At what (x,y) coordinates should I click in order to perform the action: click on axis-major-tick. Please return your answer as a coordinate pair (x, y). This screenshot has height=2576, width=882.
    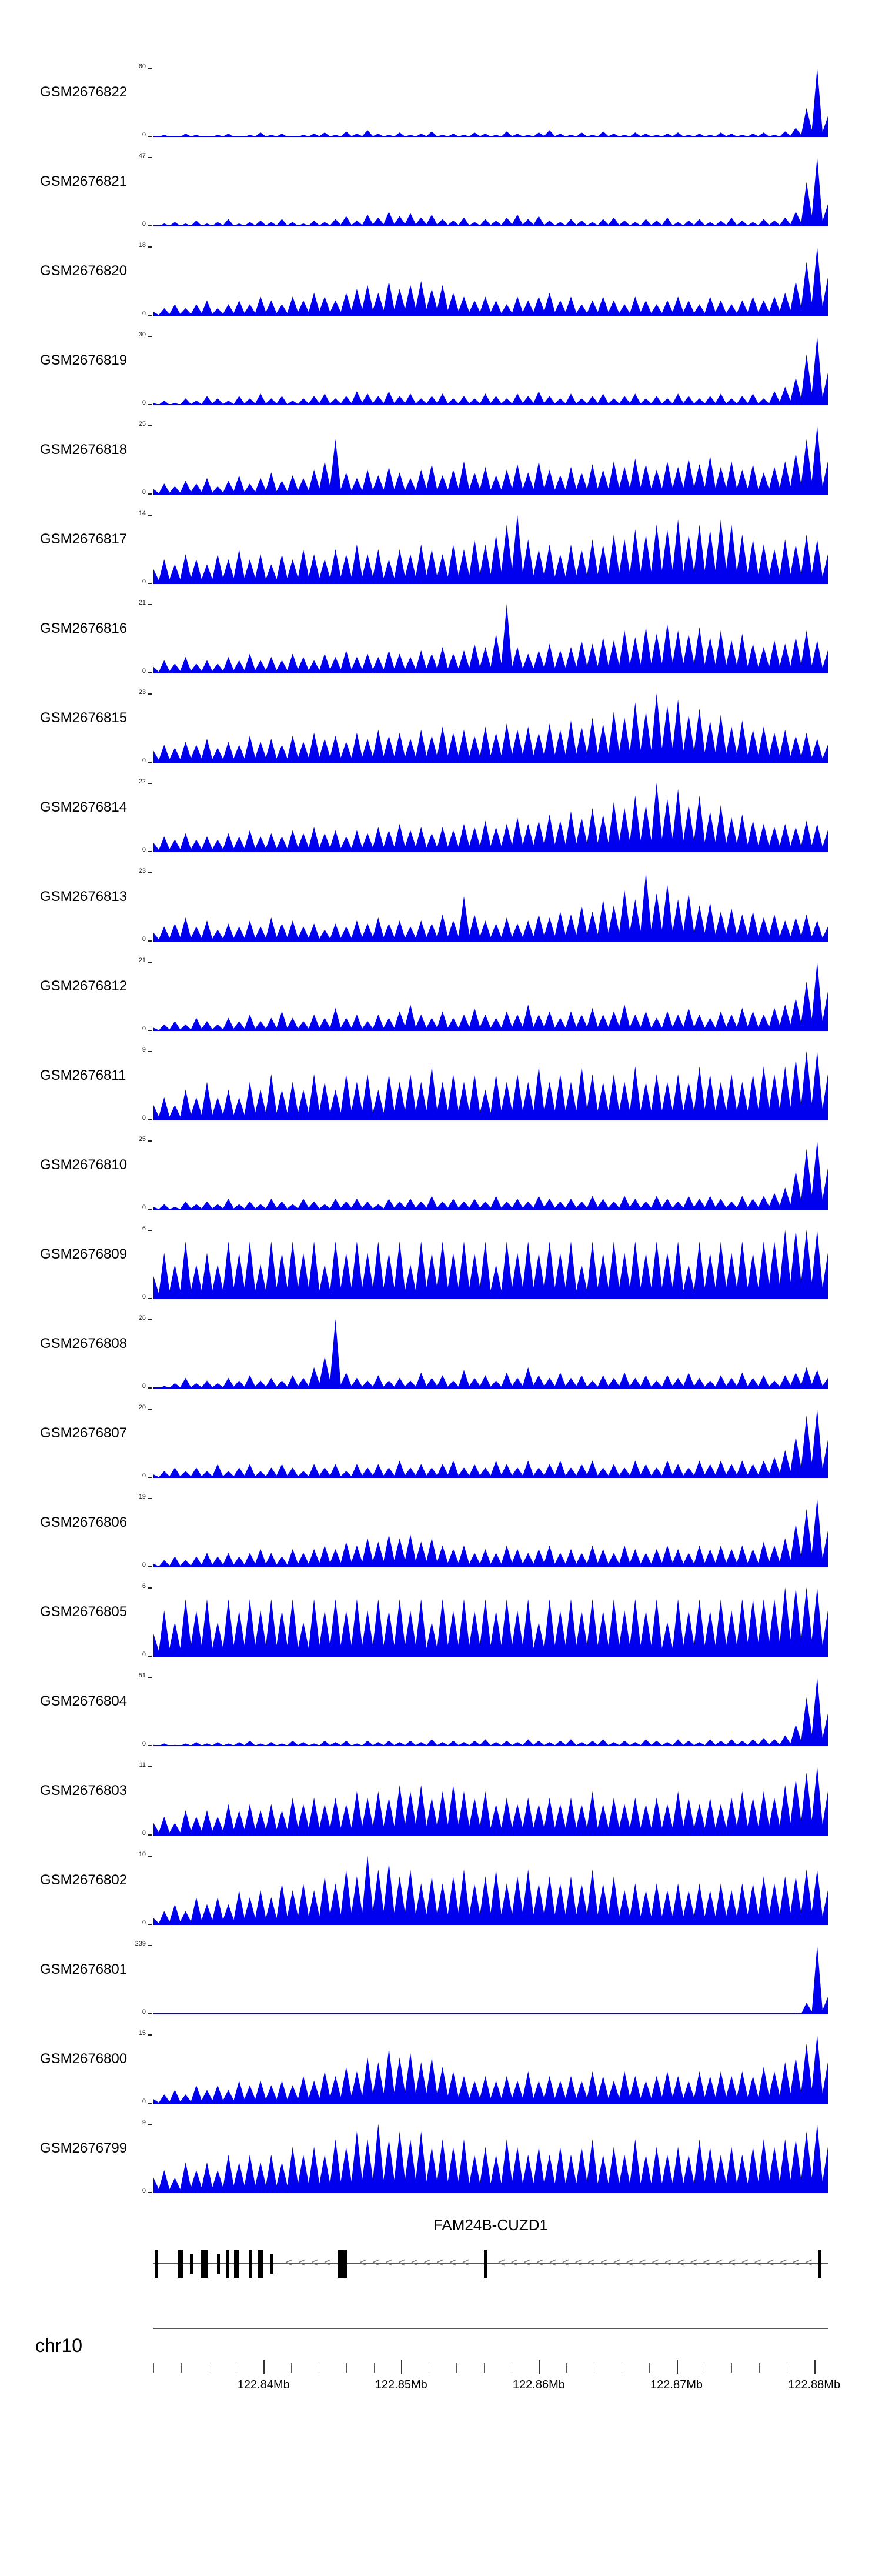
    Looking at the image, I should click on (815, 2367).